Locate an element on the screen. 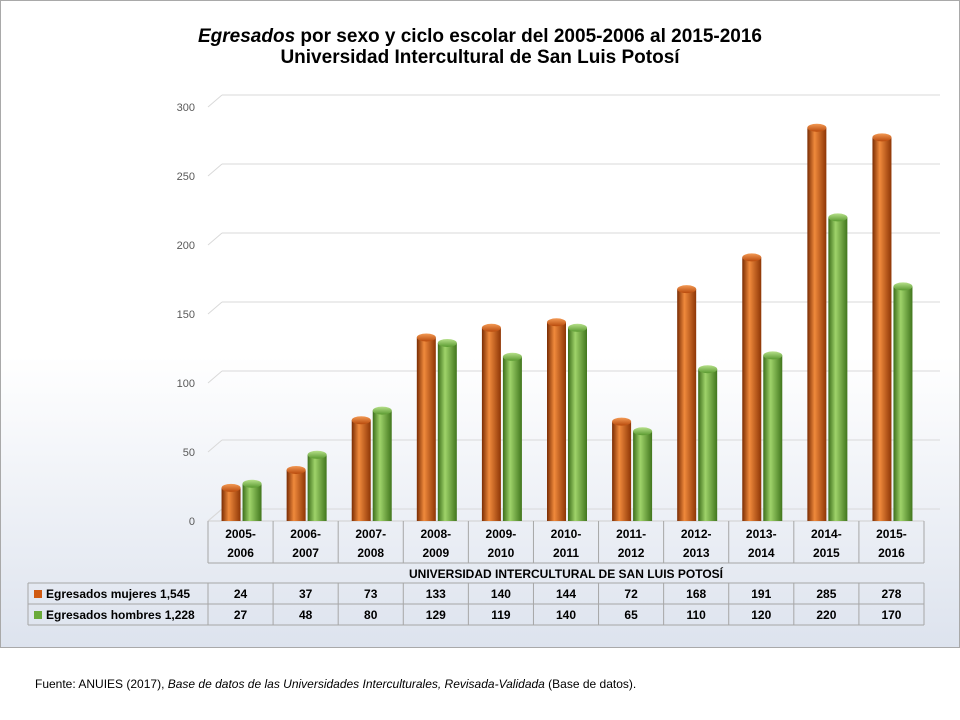 The height and width of the screenshot is (720, 960). x-tick-label-line1: 2009- is located at coordinates (501, 534).